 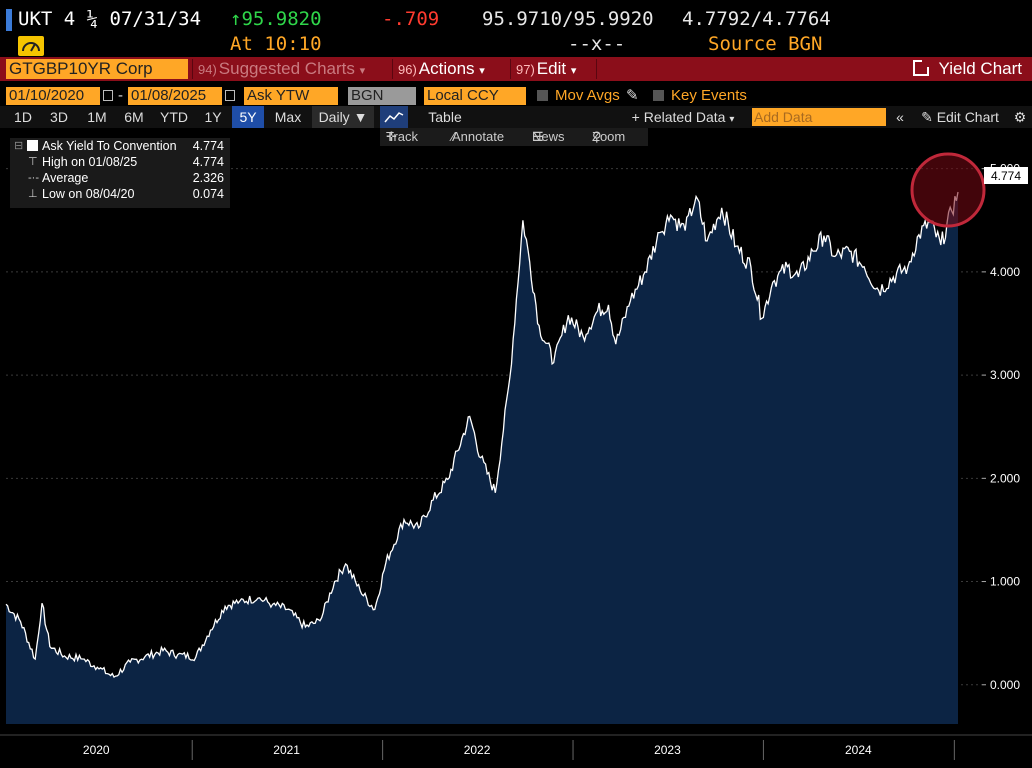 I want to click on edit-button: 97) Edit ▾, so click(x=546, y=69).